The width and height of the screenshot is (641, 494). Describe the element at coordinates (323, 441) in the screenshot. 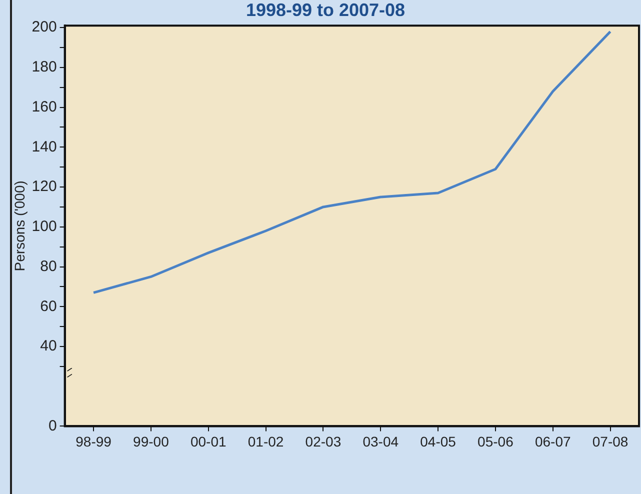

I see `x-tick-label: 02-03` at that location.